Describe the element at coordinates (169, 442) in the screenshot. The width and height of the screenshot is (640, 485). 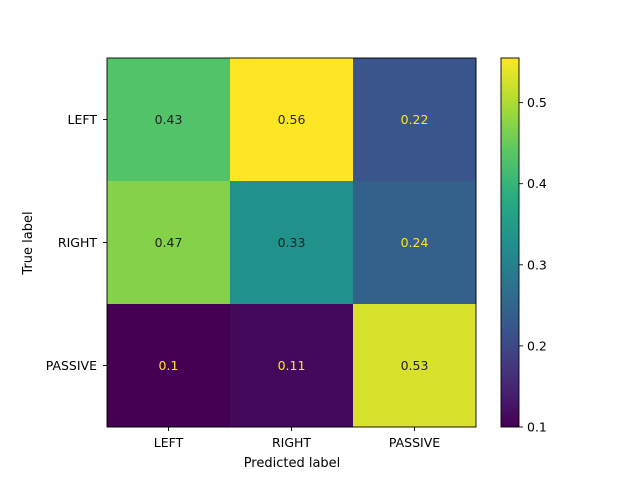
I see `x-tick-label: LEFT` at that location.